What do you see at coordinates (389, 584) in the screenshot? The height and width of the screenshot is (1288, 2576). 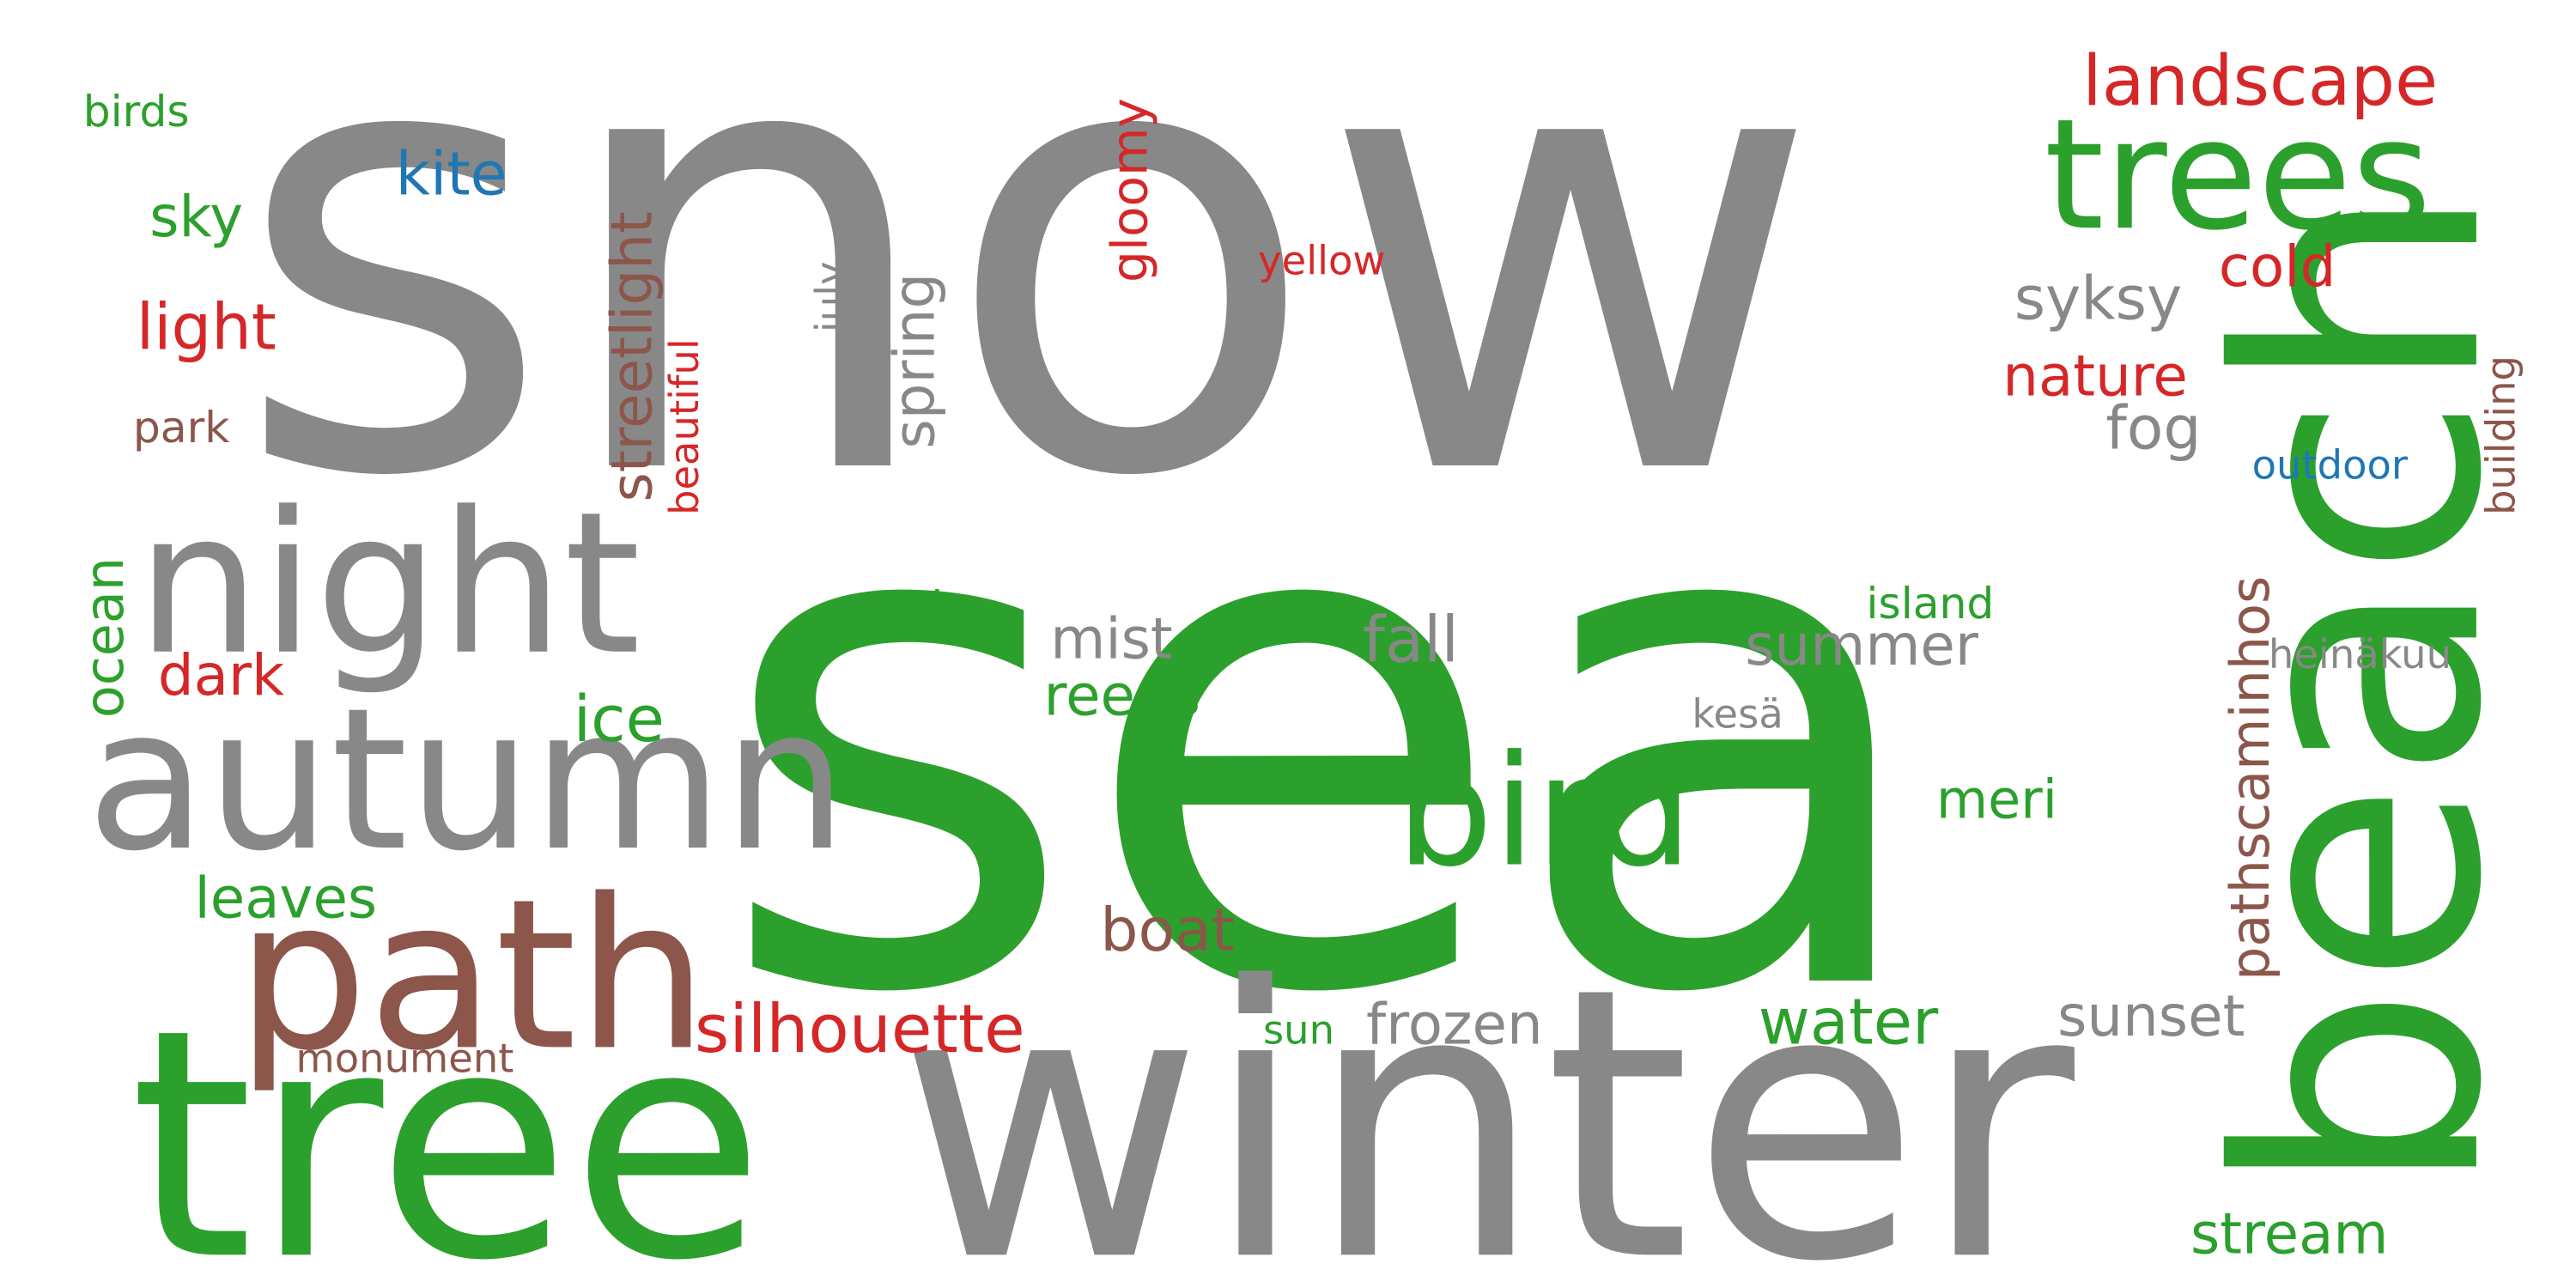 I see `word-night: night` at bounding box center [389, 584].